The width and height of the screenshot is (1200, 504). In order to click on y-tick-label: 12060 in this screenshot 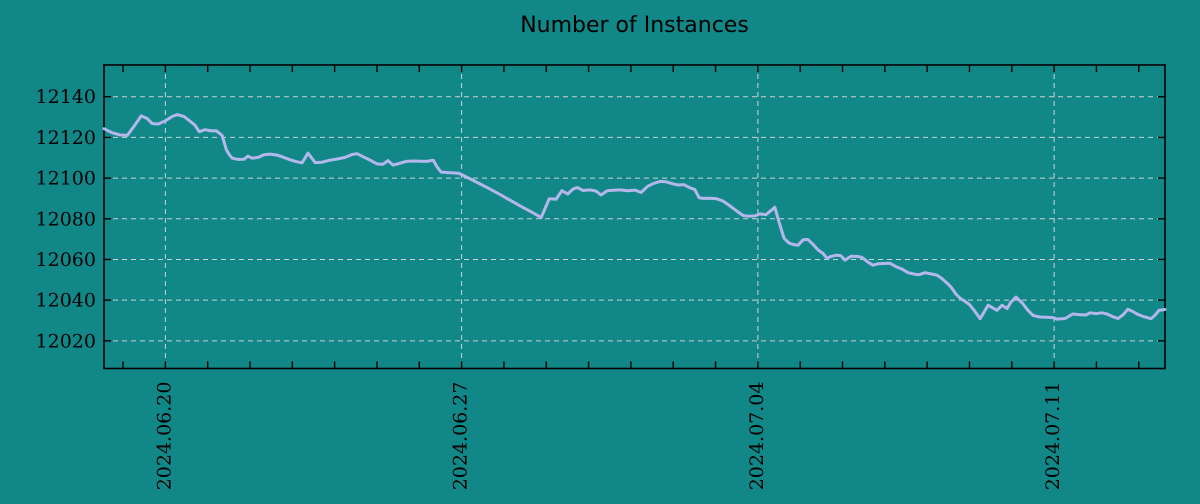, I will do `click(66, 260)`.